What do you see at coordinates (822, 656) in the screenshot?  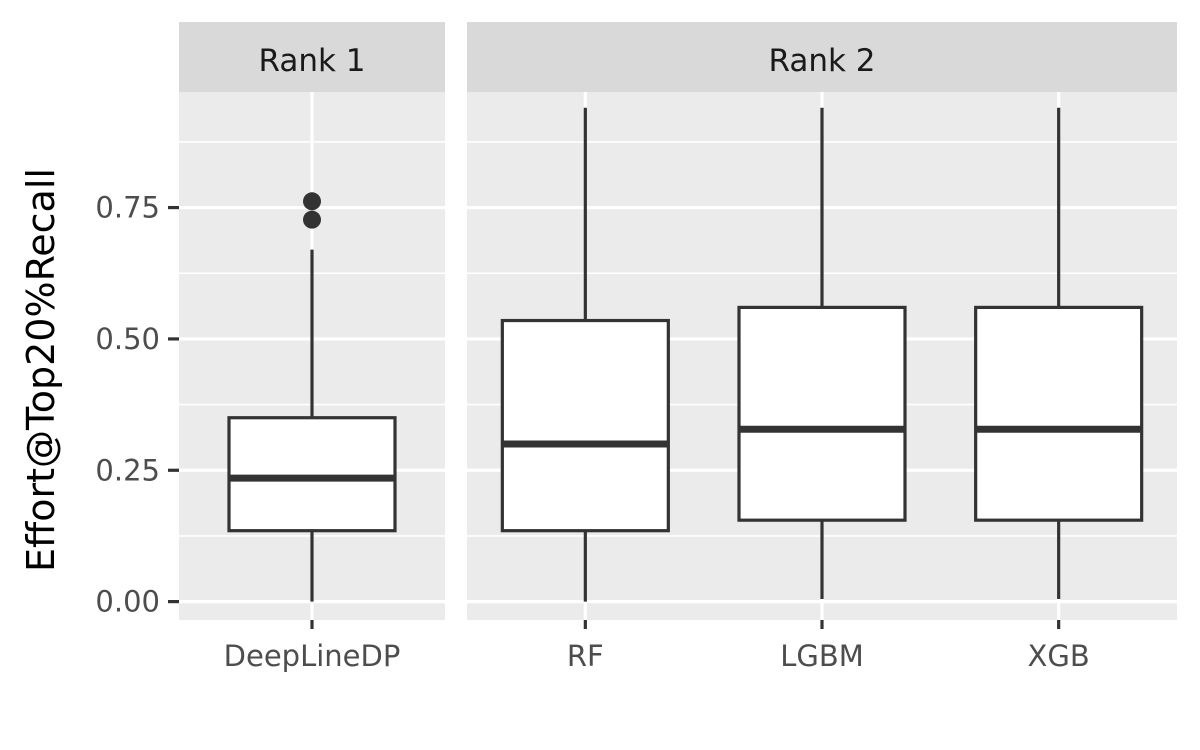 I see `x-tick-label: LGBM` at bounding box center [822, 656].